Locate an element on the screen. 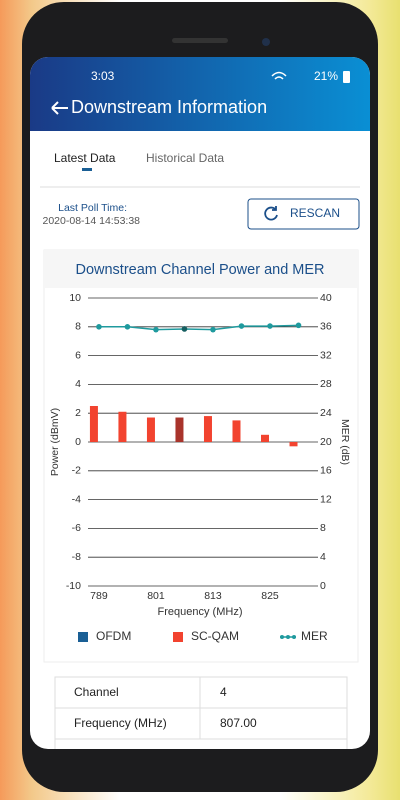 This screenshot has height=800, width=400. y-tick-label: 2 is located at coordinates (78, 413).